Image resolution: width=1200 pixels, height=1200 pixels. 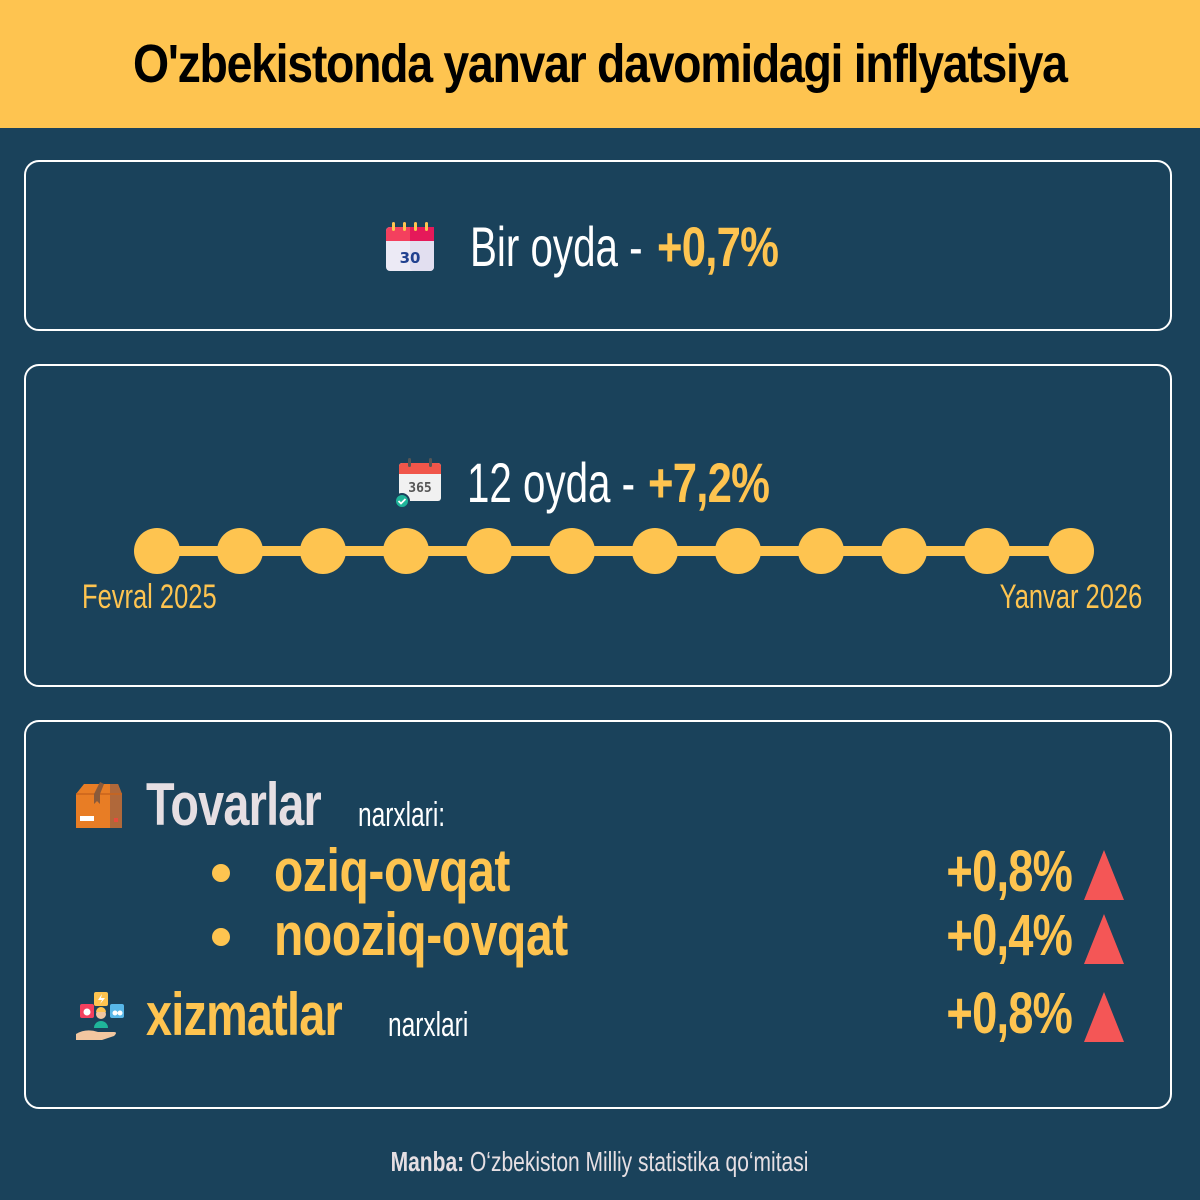 I want to click on item-label: oziq-ovqat, so click(x=392, y=870).